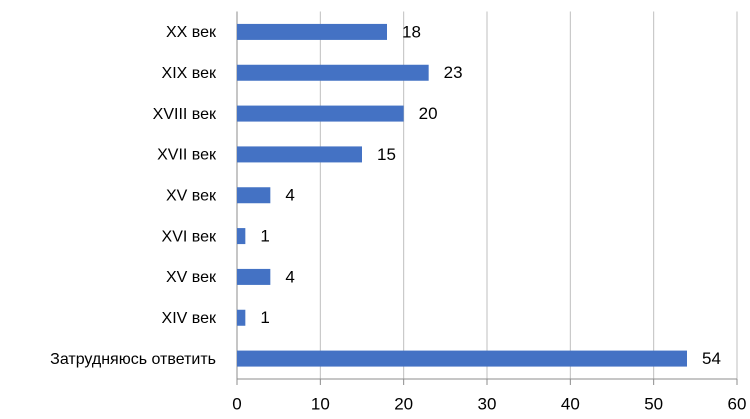 Image resolution: width=750 pixels, height=419 pixels. Describe the element at coordinates (711, 358) in the screenshot. I see `data-label: 54` at that location.